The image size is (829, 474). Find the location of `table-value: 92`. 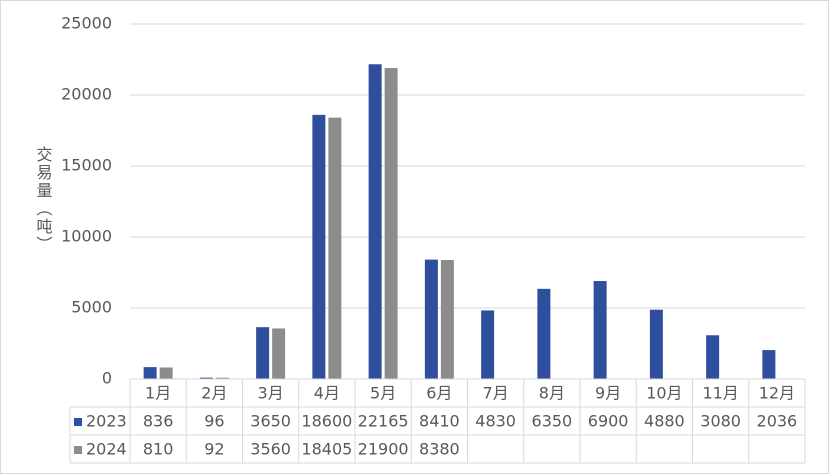

table-value: 92 is located at coordinates (214, 449).